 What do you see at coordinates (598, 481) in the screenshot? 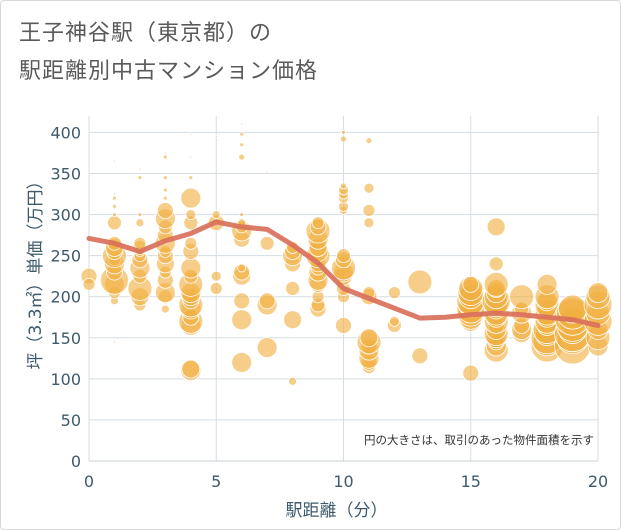
I see `x-tick-label: 20` at bounding box center [598, 481].